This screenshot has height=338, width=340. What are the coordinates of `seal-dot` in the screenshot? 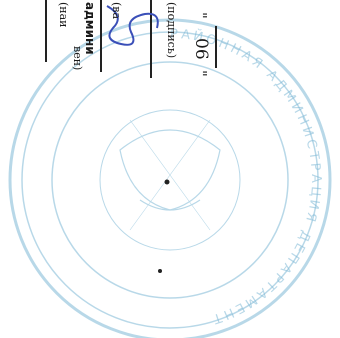 It's located at (160, 271).